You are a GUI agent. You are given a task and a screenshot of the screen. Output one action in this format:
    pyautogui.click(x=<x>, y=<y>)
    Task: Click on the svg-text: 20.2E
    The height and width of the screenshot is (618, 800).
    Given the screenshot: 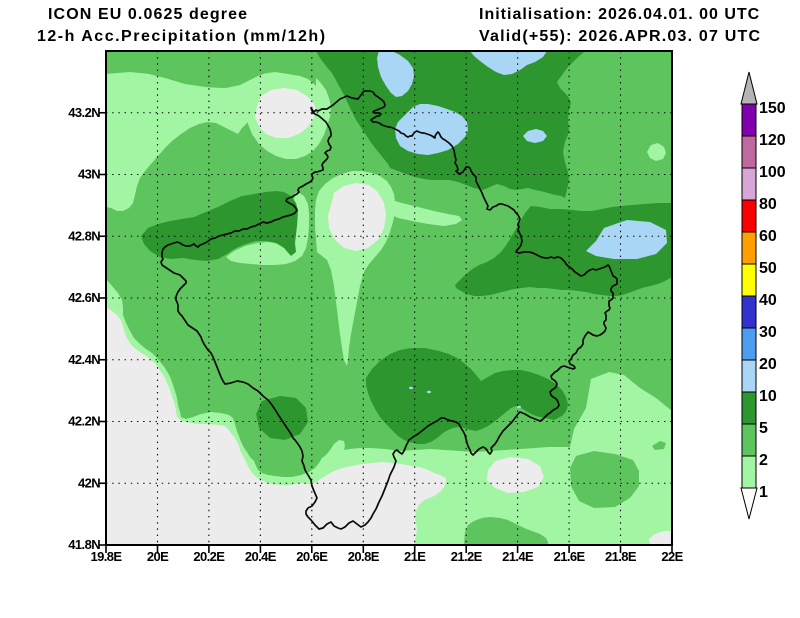 What is the action you would take?
    pyautogui.click(x=209, y=556)
    